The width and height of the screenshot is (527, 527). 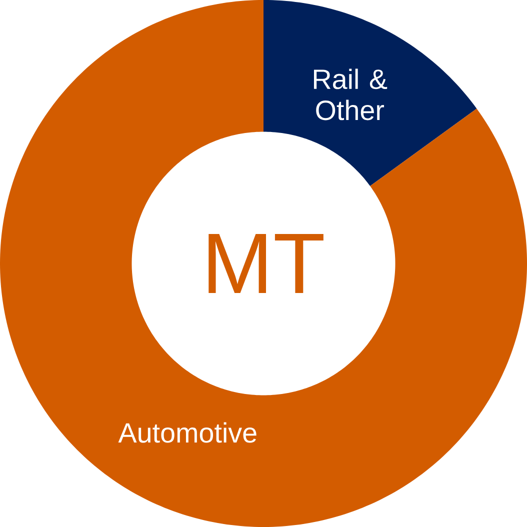 What do you see at coordinates (187, 432) in the screenshot?
I see `slice-label: Automotive` at bounding box center [187, 432].